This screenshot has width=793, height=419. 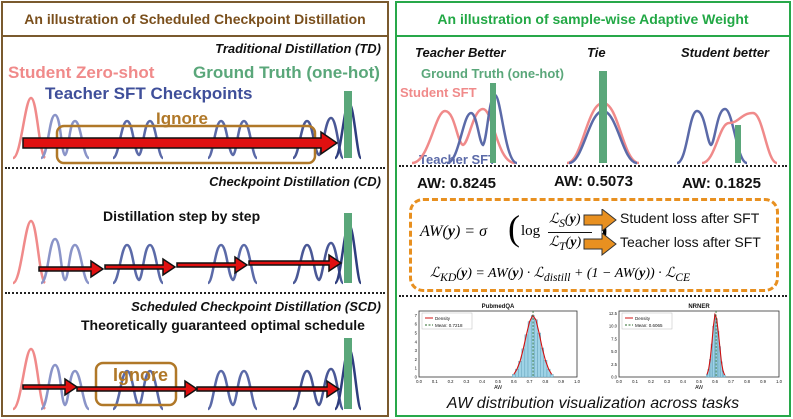 What do you see at coordinates (458, 159) in the screenshot?
I see `teacher-sft-label: Teacher SFT` at bounding box center [458, 159].